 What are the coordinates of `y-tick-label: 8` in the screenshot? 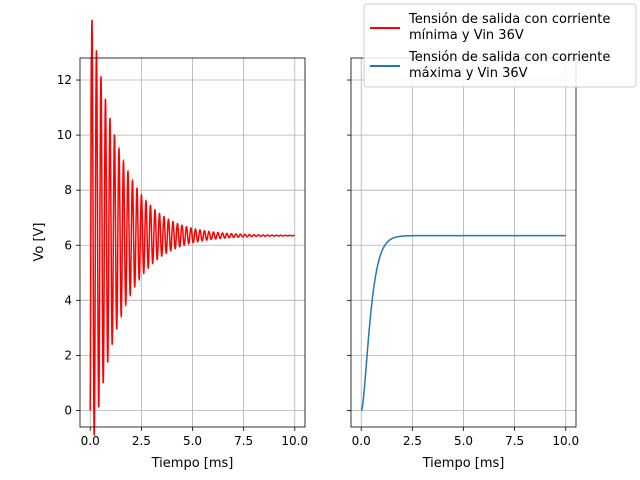 It's located at (68, 190).